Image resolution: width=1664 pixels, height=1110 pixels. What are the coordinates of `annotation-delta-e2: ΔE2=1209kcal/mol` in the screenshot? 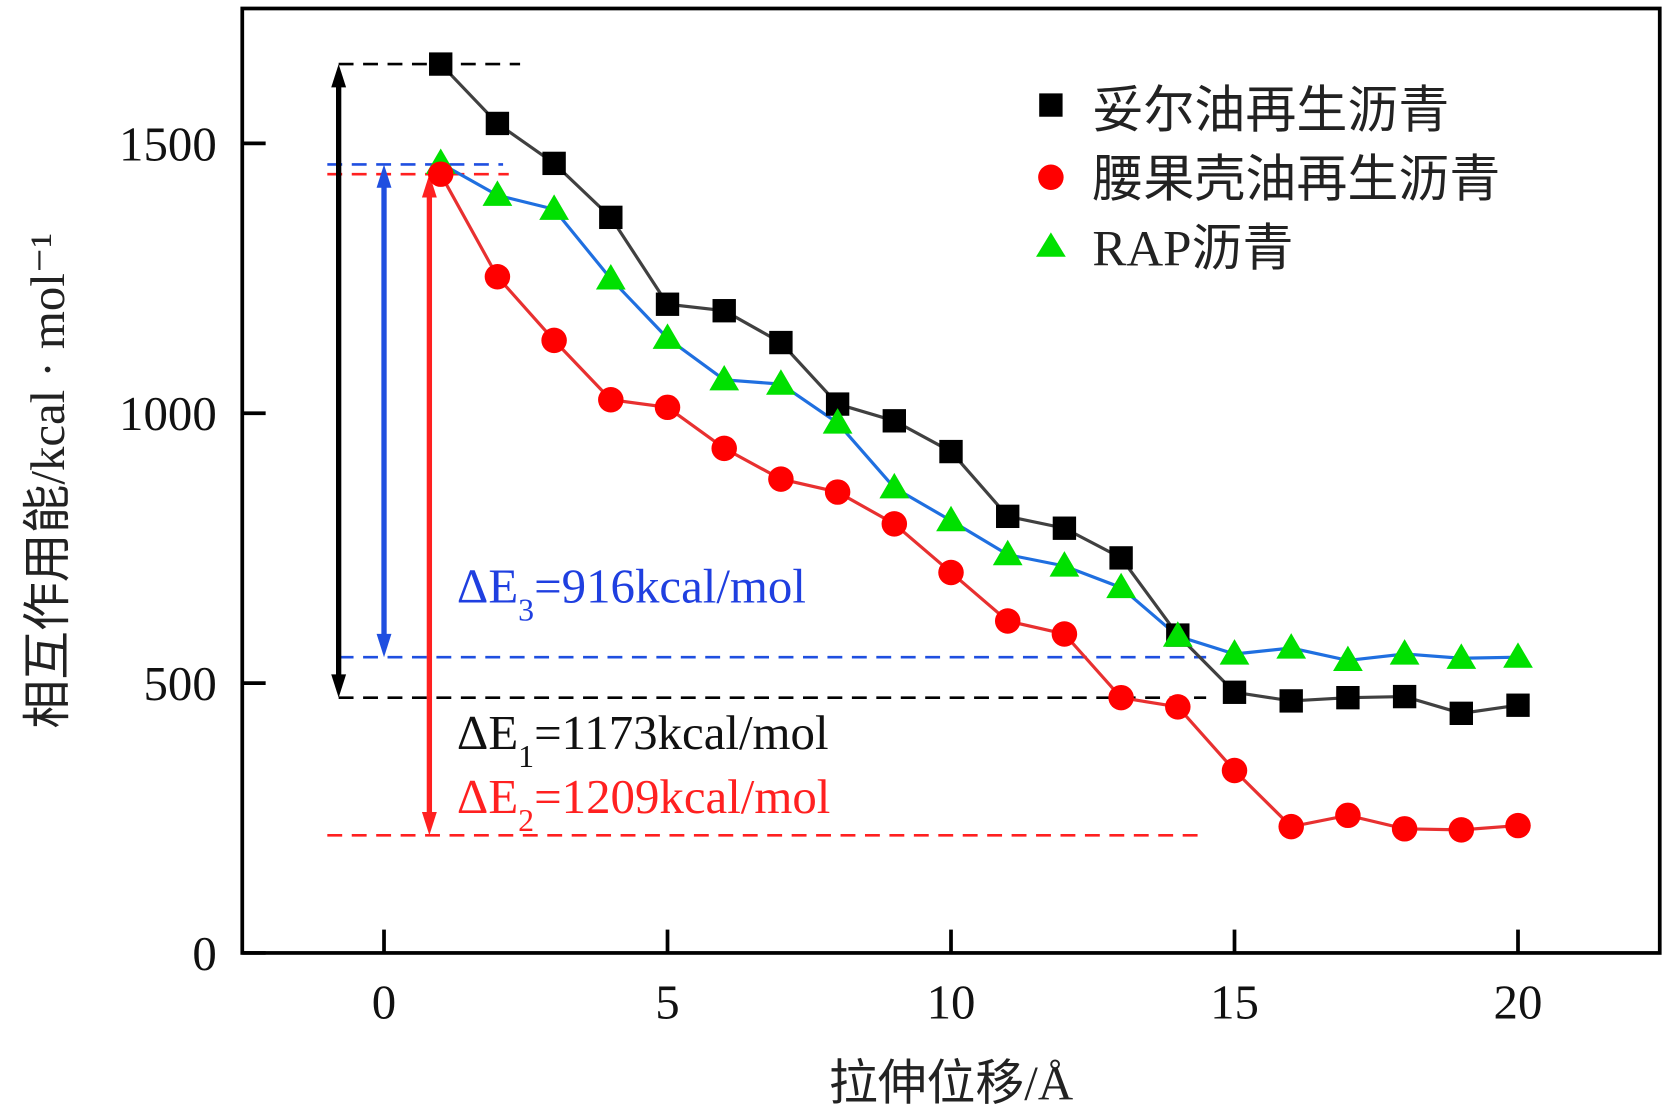 It's located at (643, 803).